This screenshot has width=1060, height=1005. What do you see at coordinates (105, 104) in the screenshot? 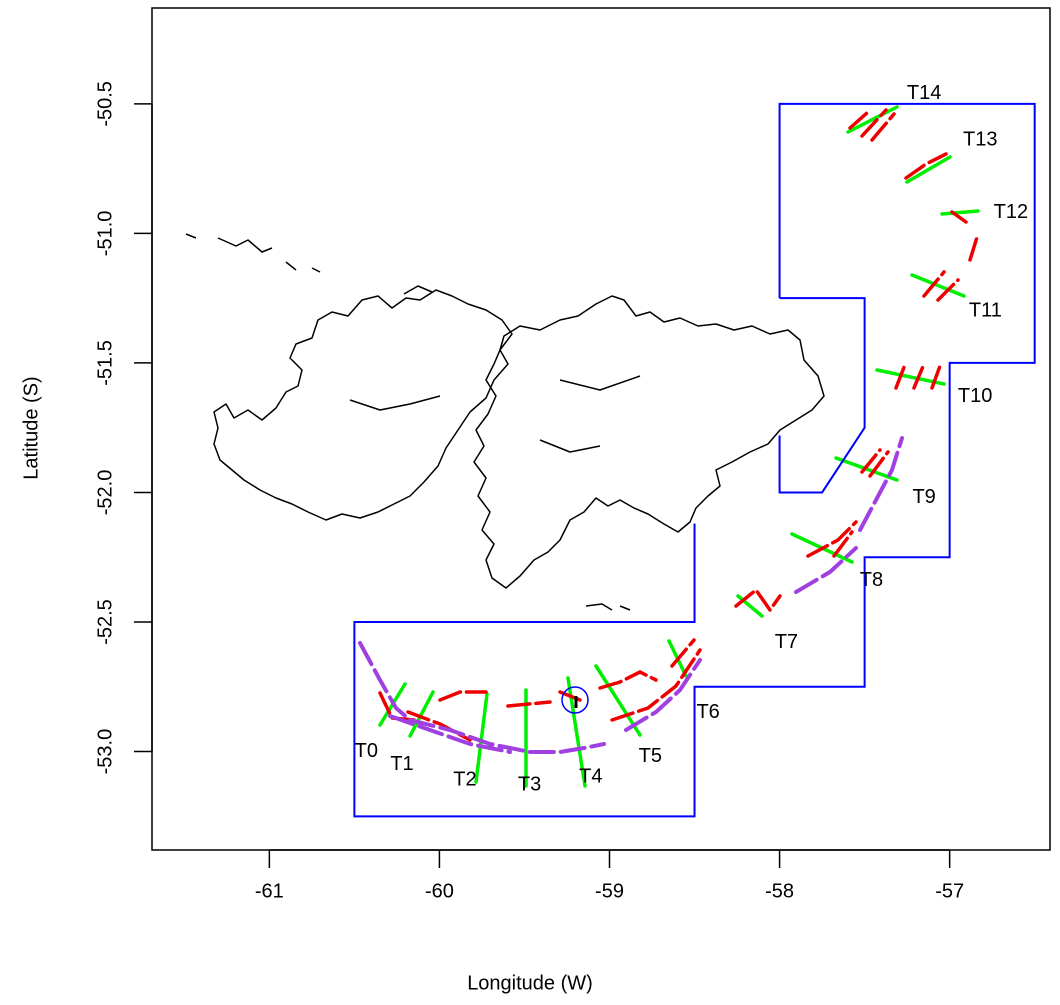
I see `y-tick-label: -50.5` at bounding box center [105, 104].